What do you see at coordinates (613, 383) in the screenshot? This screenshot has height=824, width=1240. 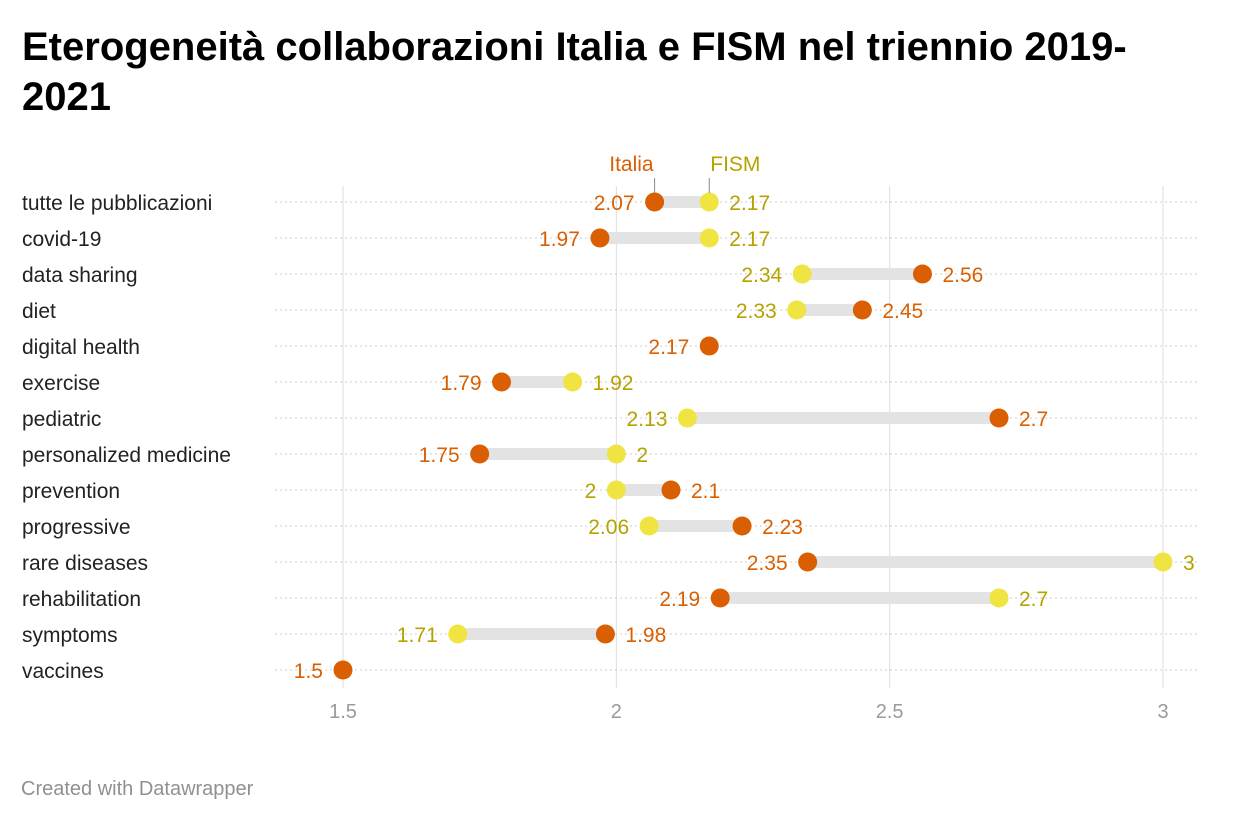 I see `fism-value-label: 1.92` at bounding box center [613, 383].